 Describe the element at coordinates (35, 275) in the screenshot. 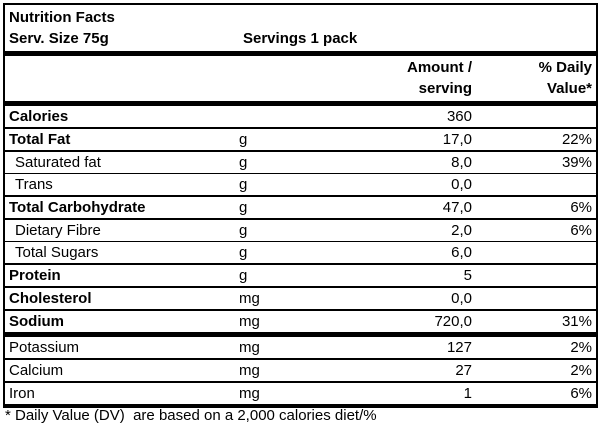

I see `row-label: Protein` at that location.